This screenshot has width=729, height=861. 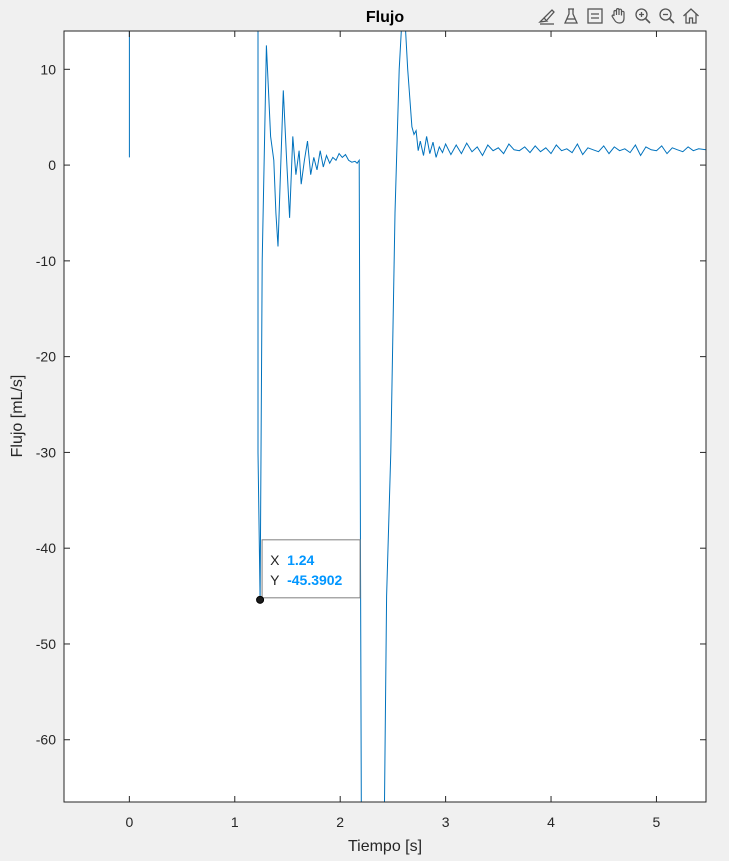 What do you see at coordinates (340, 822) in the screenshot?
I see `x-tick-label: 2` at bounding box center [340, 822].